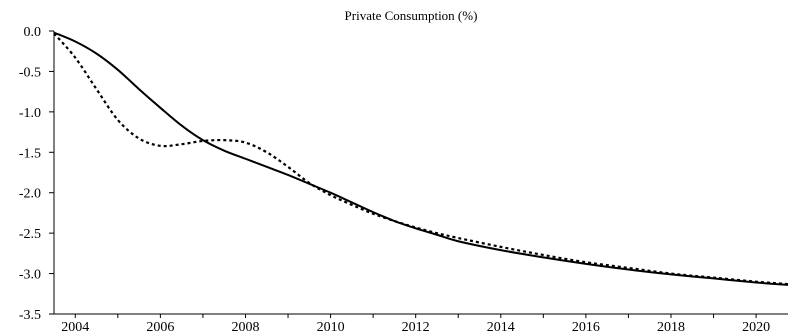 The image size is (791, 336). I want to click on x-tick-label: 2006, so click(160, 327).